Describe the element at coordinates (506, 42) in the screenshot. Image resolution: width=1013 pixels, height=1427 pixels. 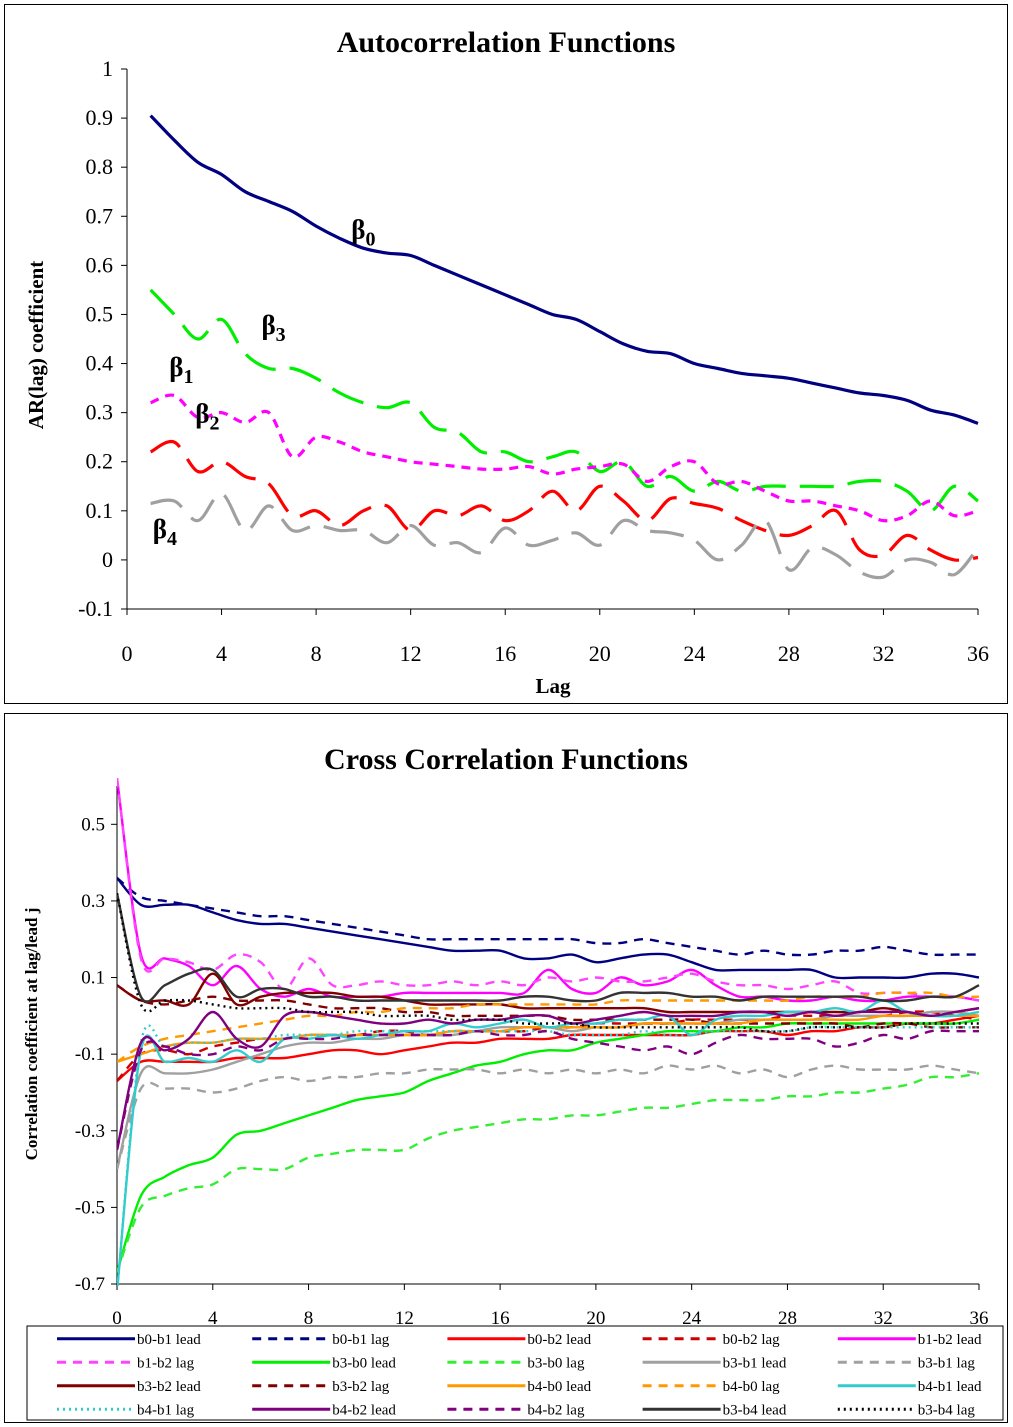
I see `chart-title: Autocorrelation Functions` at that location.